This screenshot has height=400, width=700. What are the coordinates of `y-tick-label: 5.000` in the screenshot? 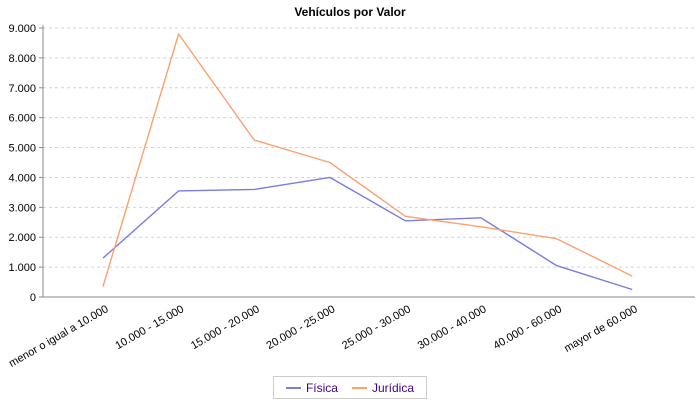 It's located at (22, 149).